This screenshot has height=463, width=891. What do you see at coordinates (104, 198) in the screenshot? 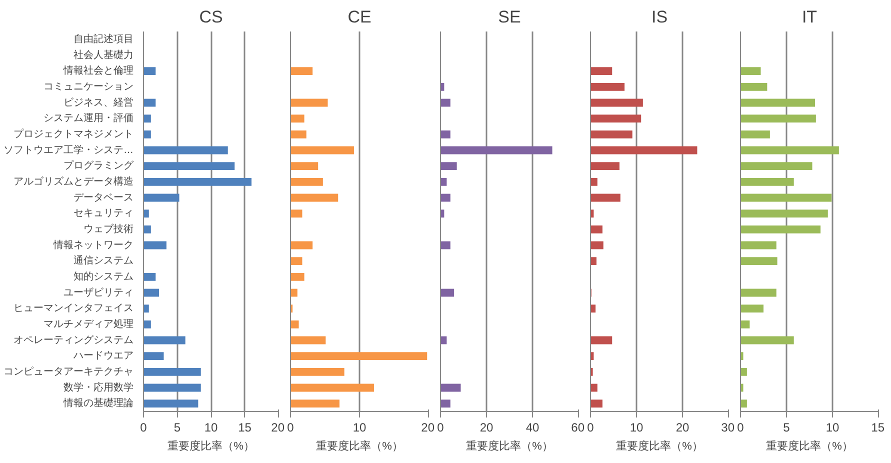
I see `y-tick-label: データベース` at bounding box center [104, 198].